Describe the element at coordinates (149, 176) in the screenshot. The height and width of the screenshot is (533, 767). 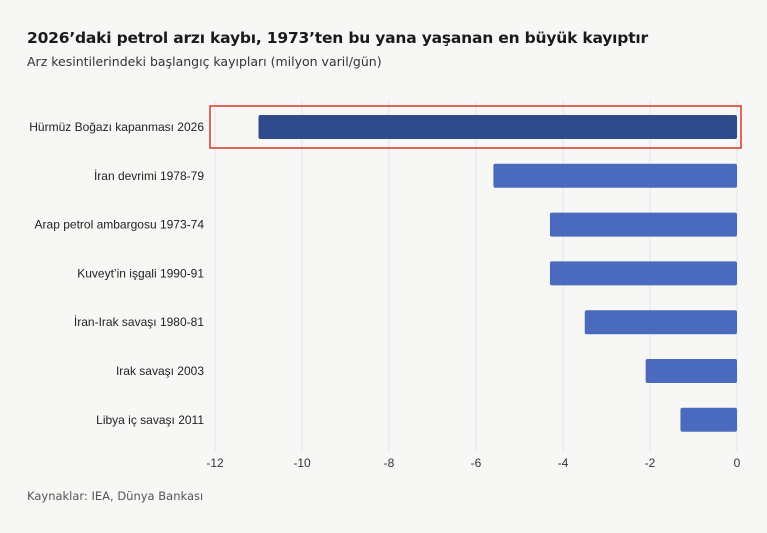
I see `category-label: İran devrimi 1978-79` at that location.